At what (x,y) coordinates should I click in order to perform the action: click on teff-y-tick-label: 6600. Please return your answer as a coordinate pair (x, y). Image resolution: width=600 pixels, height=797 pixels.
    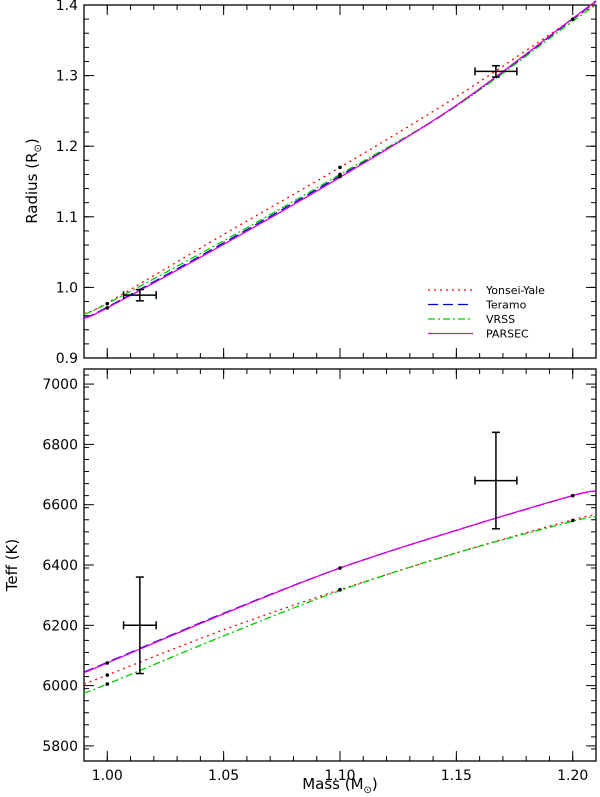
    Looking at the image, I should click on (60, 506).